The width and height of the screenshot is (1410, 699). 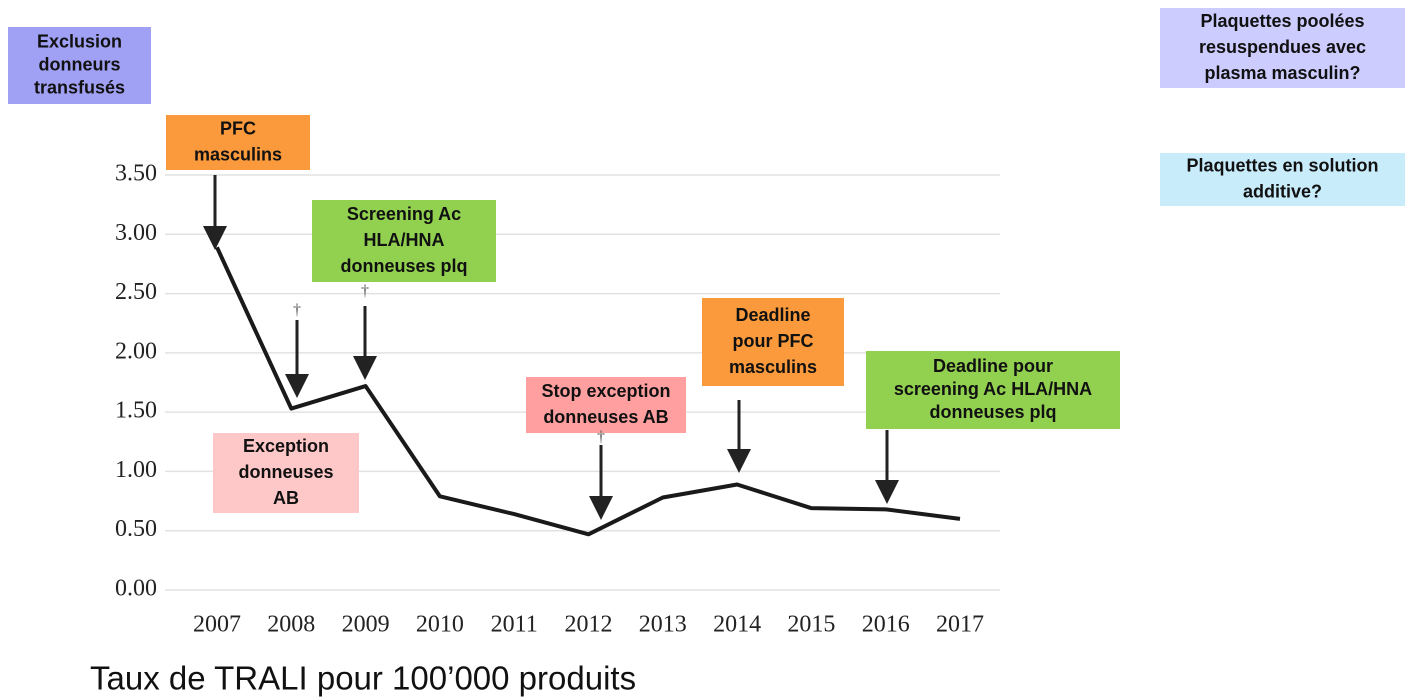 I want to click on annotation-text: AB, so click(x=286, y=498).